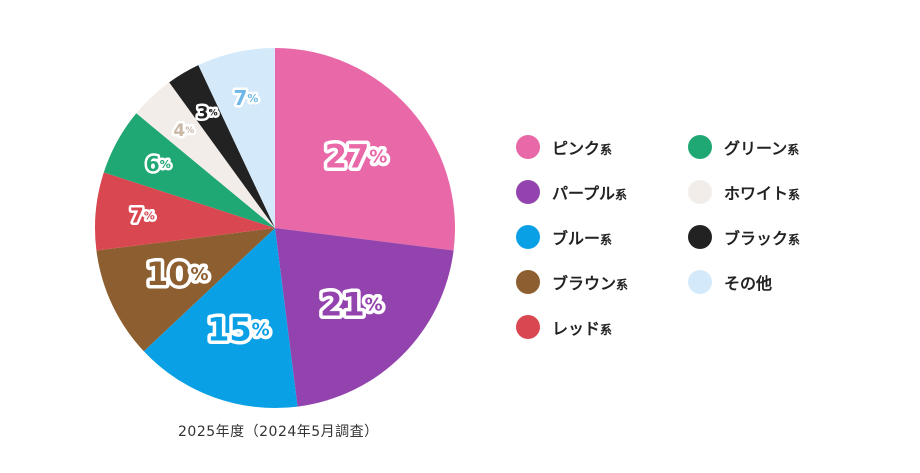 This screenshot has width=920, height=473. What do you see at coordinates (238, 330) in the screenshot?
I see `slice-value-label: 15%` at bounding box center [238, 330].